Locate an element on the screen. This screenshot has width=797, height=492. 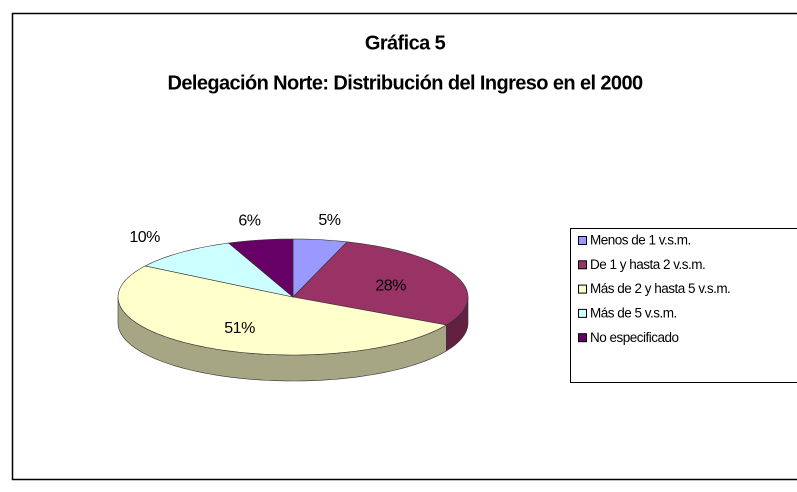
data-label: 51% is located at coordinates (239, 328).